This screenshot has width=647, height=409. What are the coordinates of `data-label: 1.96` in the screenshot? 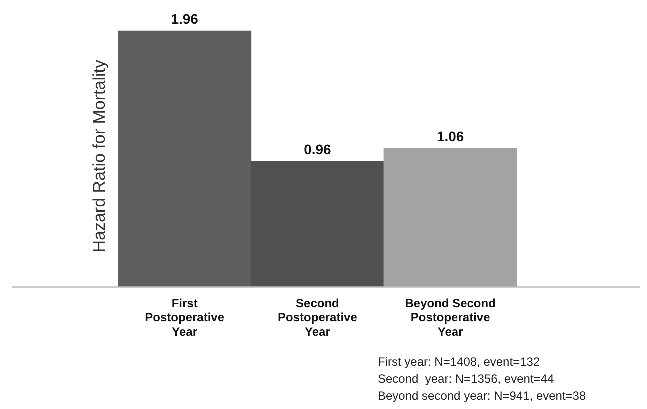 It's located at (185, 19).